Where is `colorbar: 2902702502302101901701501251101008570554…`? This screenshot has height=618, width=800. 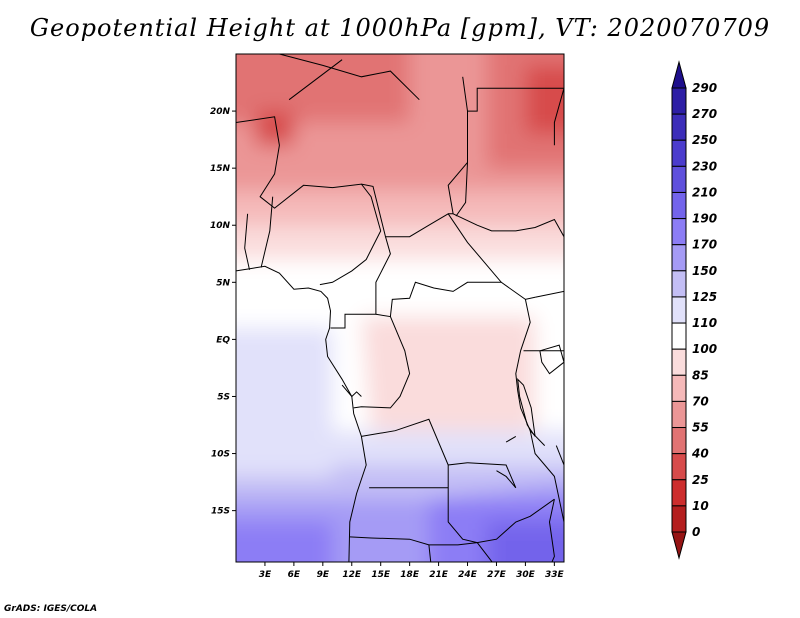
colorbar: 2902702502302101901701501251101008570554… is located at coordinates (694, 310).